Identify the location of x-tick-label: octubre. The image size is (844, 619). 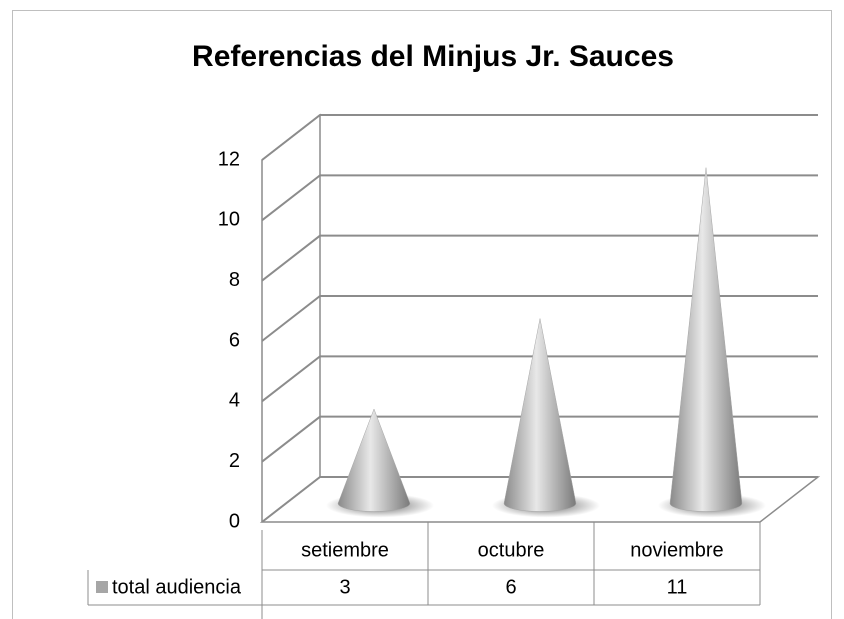
(511, 550).